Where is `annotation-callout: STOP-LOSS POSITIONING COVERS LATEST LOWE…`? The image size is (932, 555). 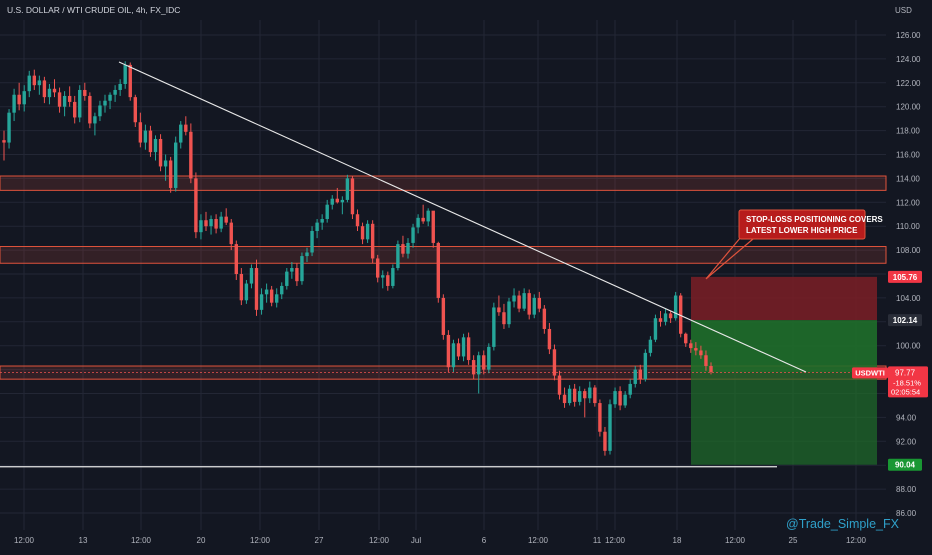 annotation-callout: STOP-LOSS POSITIONING COVERS LATEST LOWE… is located at coordinates (794, 244).